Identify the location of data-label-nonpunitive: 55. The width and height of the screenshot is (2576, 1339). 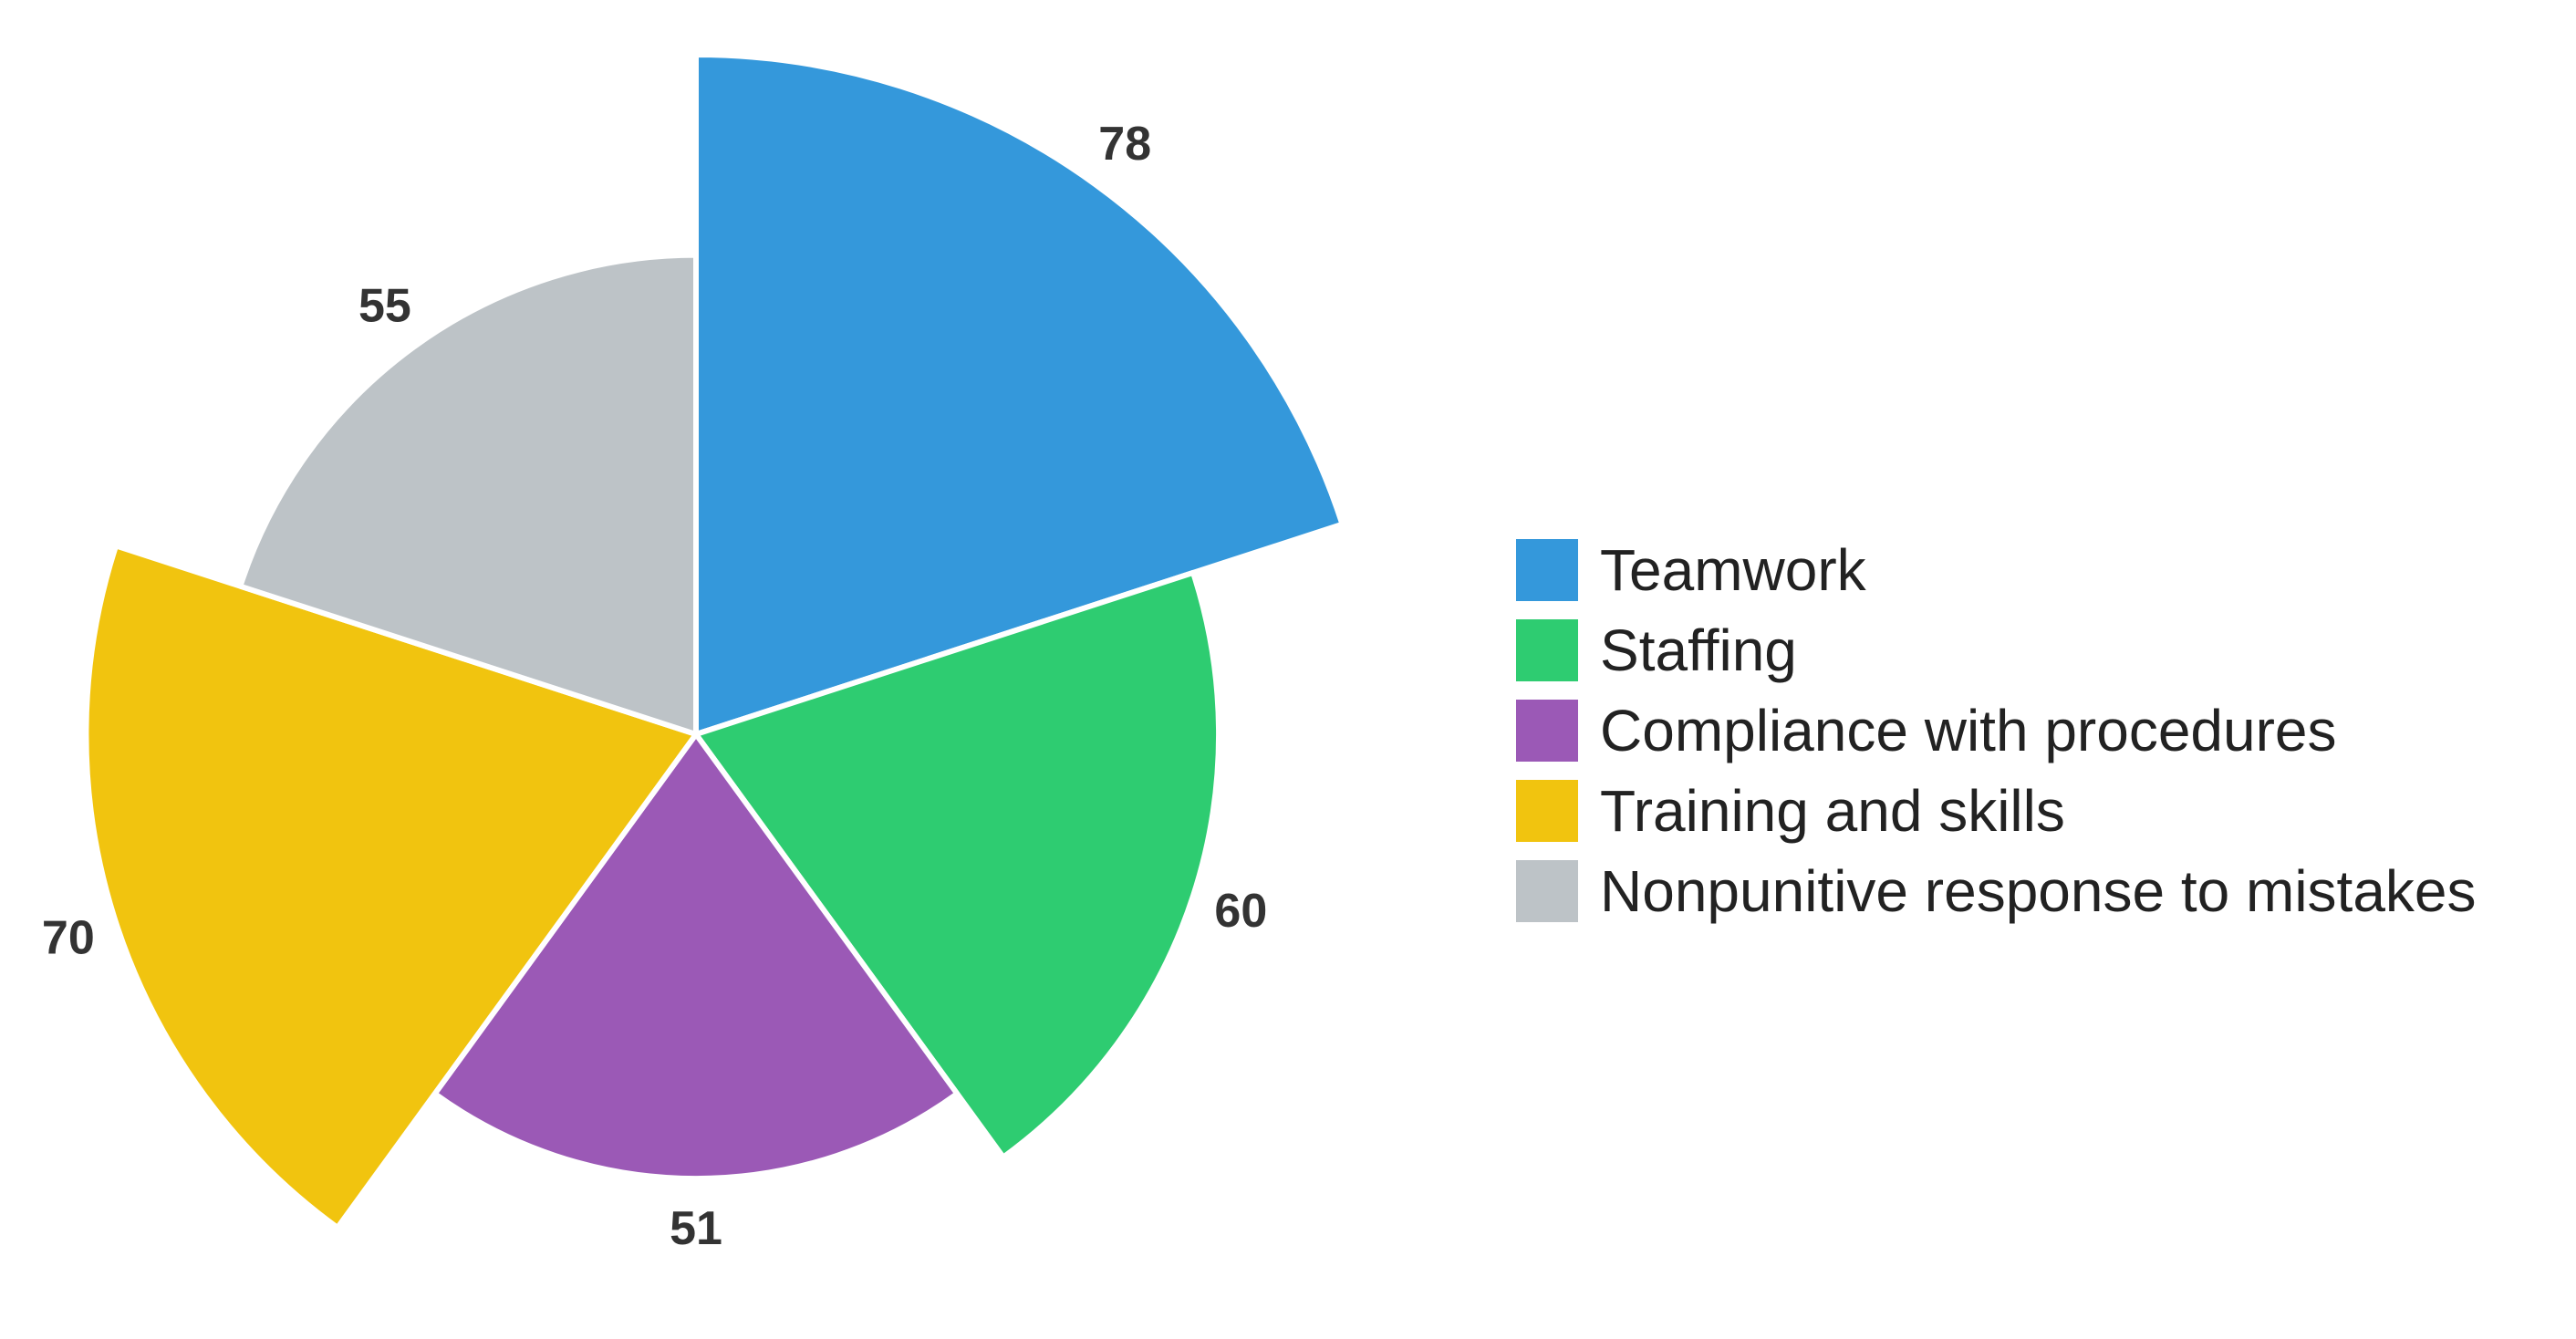
(384, 306).